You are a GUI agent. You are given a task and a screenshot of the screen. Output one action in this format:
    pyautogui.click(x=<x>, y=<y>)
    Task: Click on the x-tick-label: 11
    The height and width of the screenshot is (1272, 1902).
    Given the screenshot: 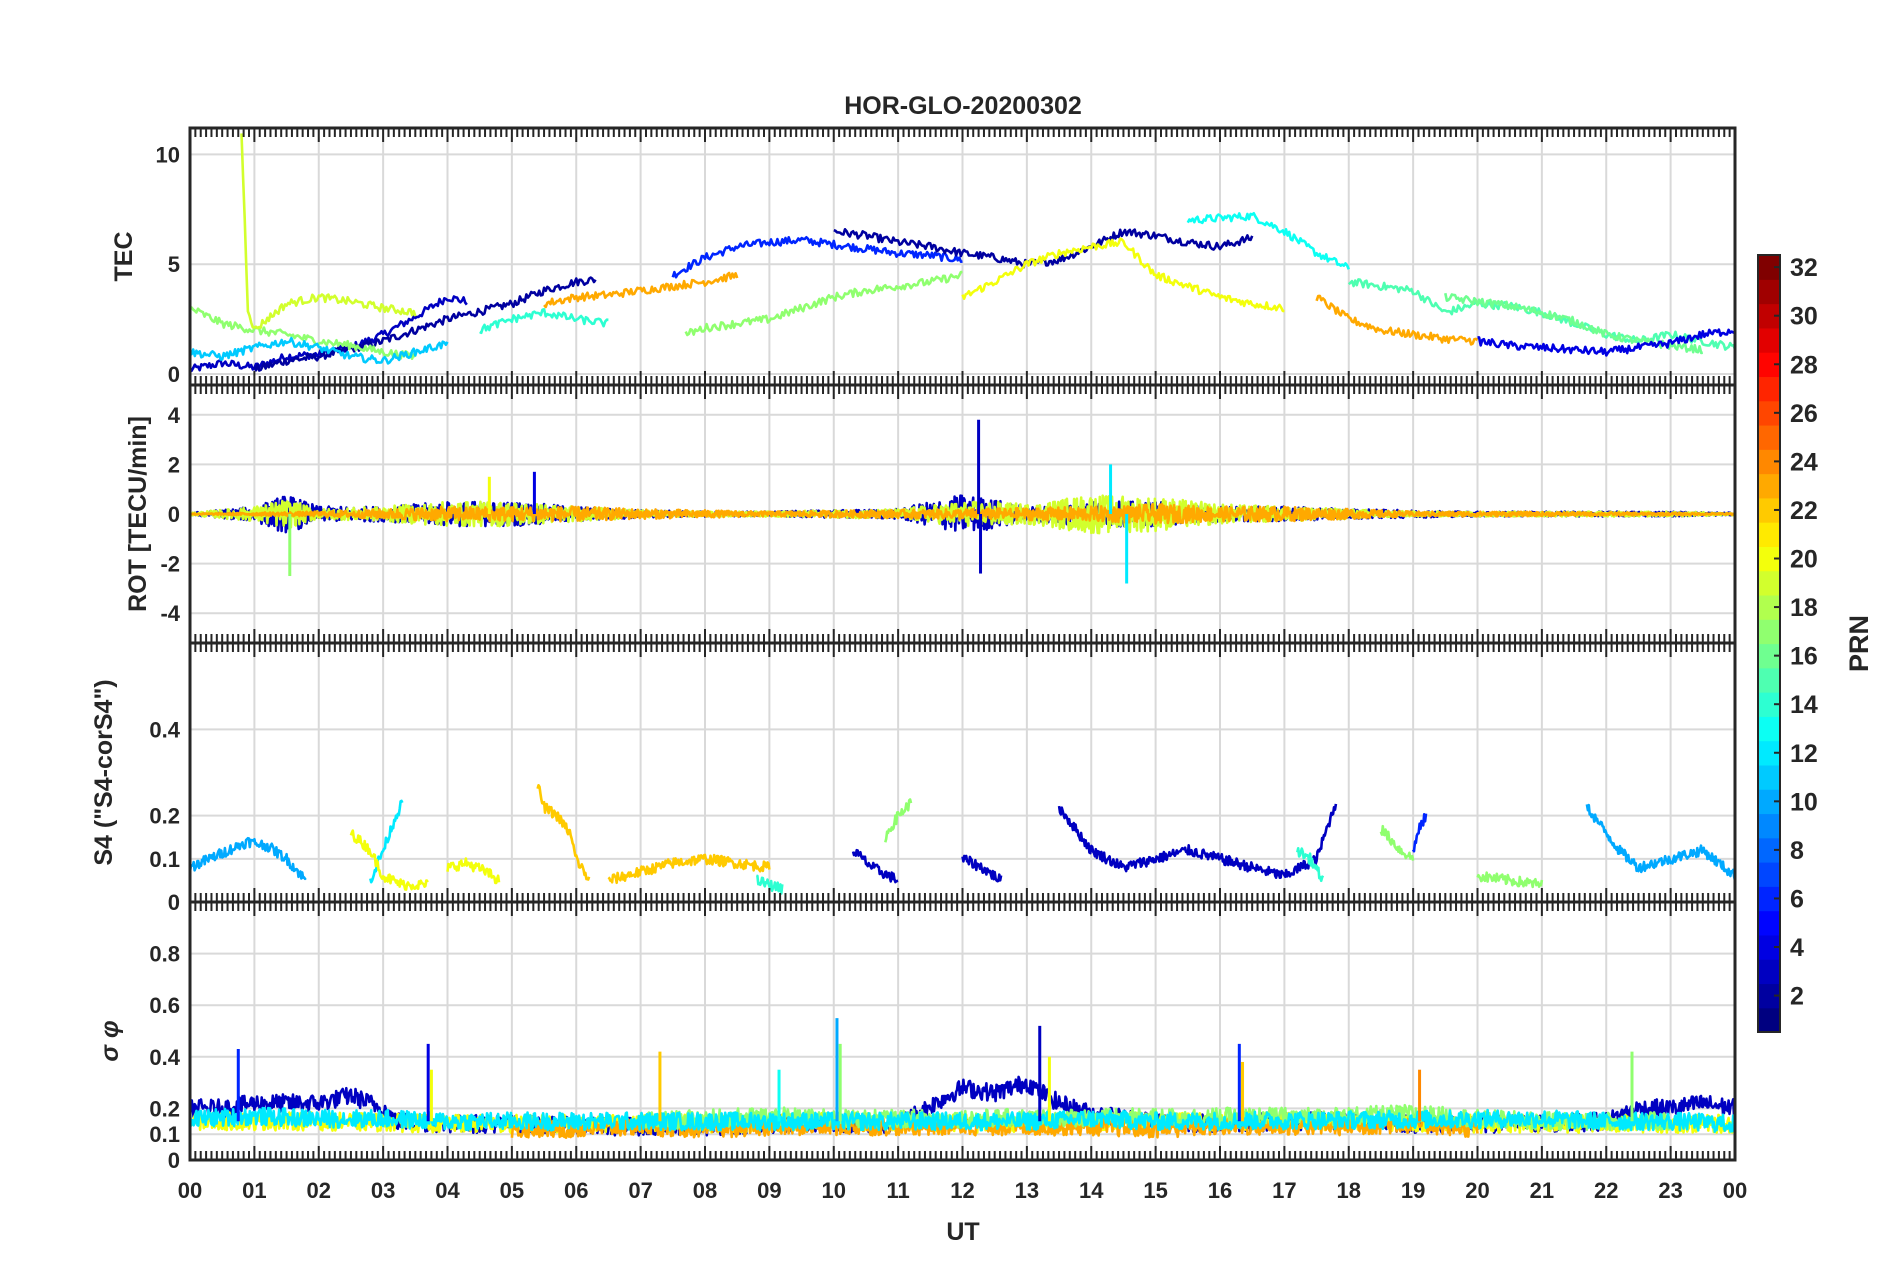 What is the action you would take?
    pyautogui.click(x=897, y=1190)
    